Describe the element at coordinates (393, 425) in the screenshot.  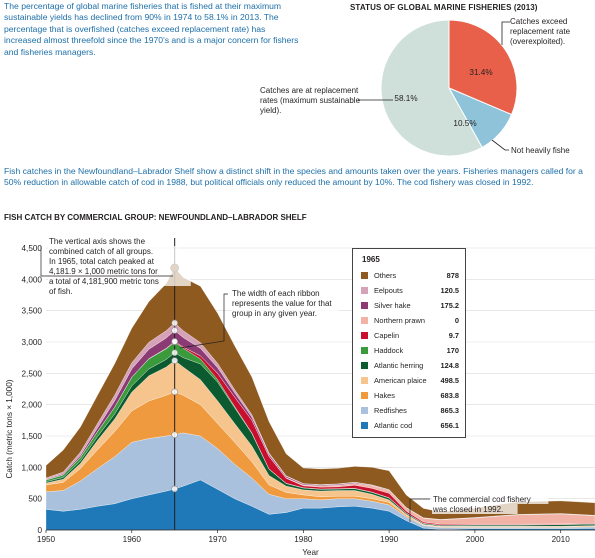
I see `legend-label: Atlantic cod` at that location.